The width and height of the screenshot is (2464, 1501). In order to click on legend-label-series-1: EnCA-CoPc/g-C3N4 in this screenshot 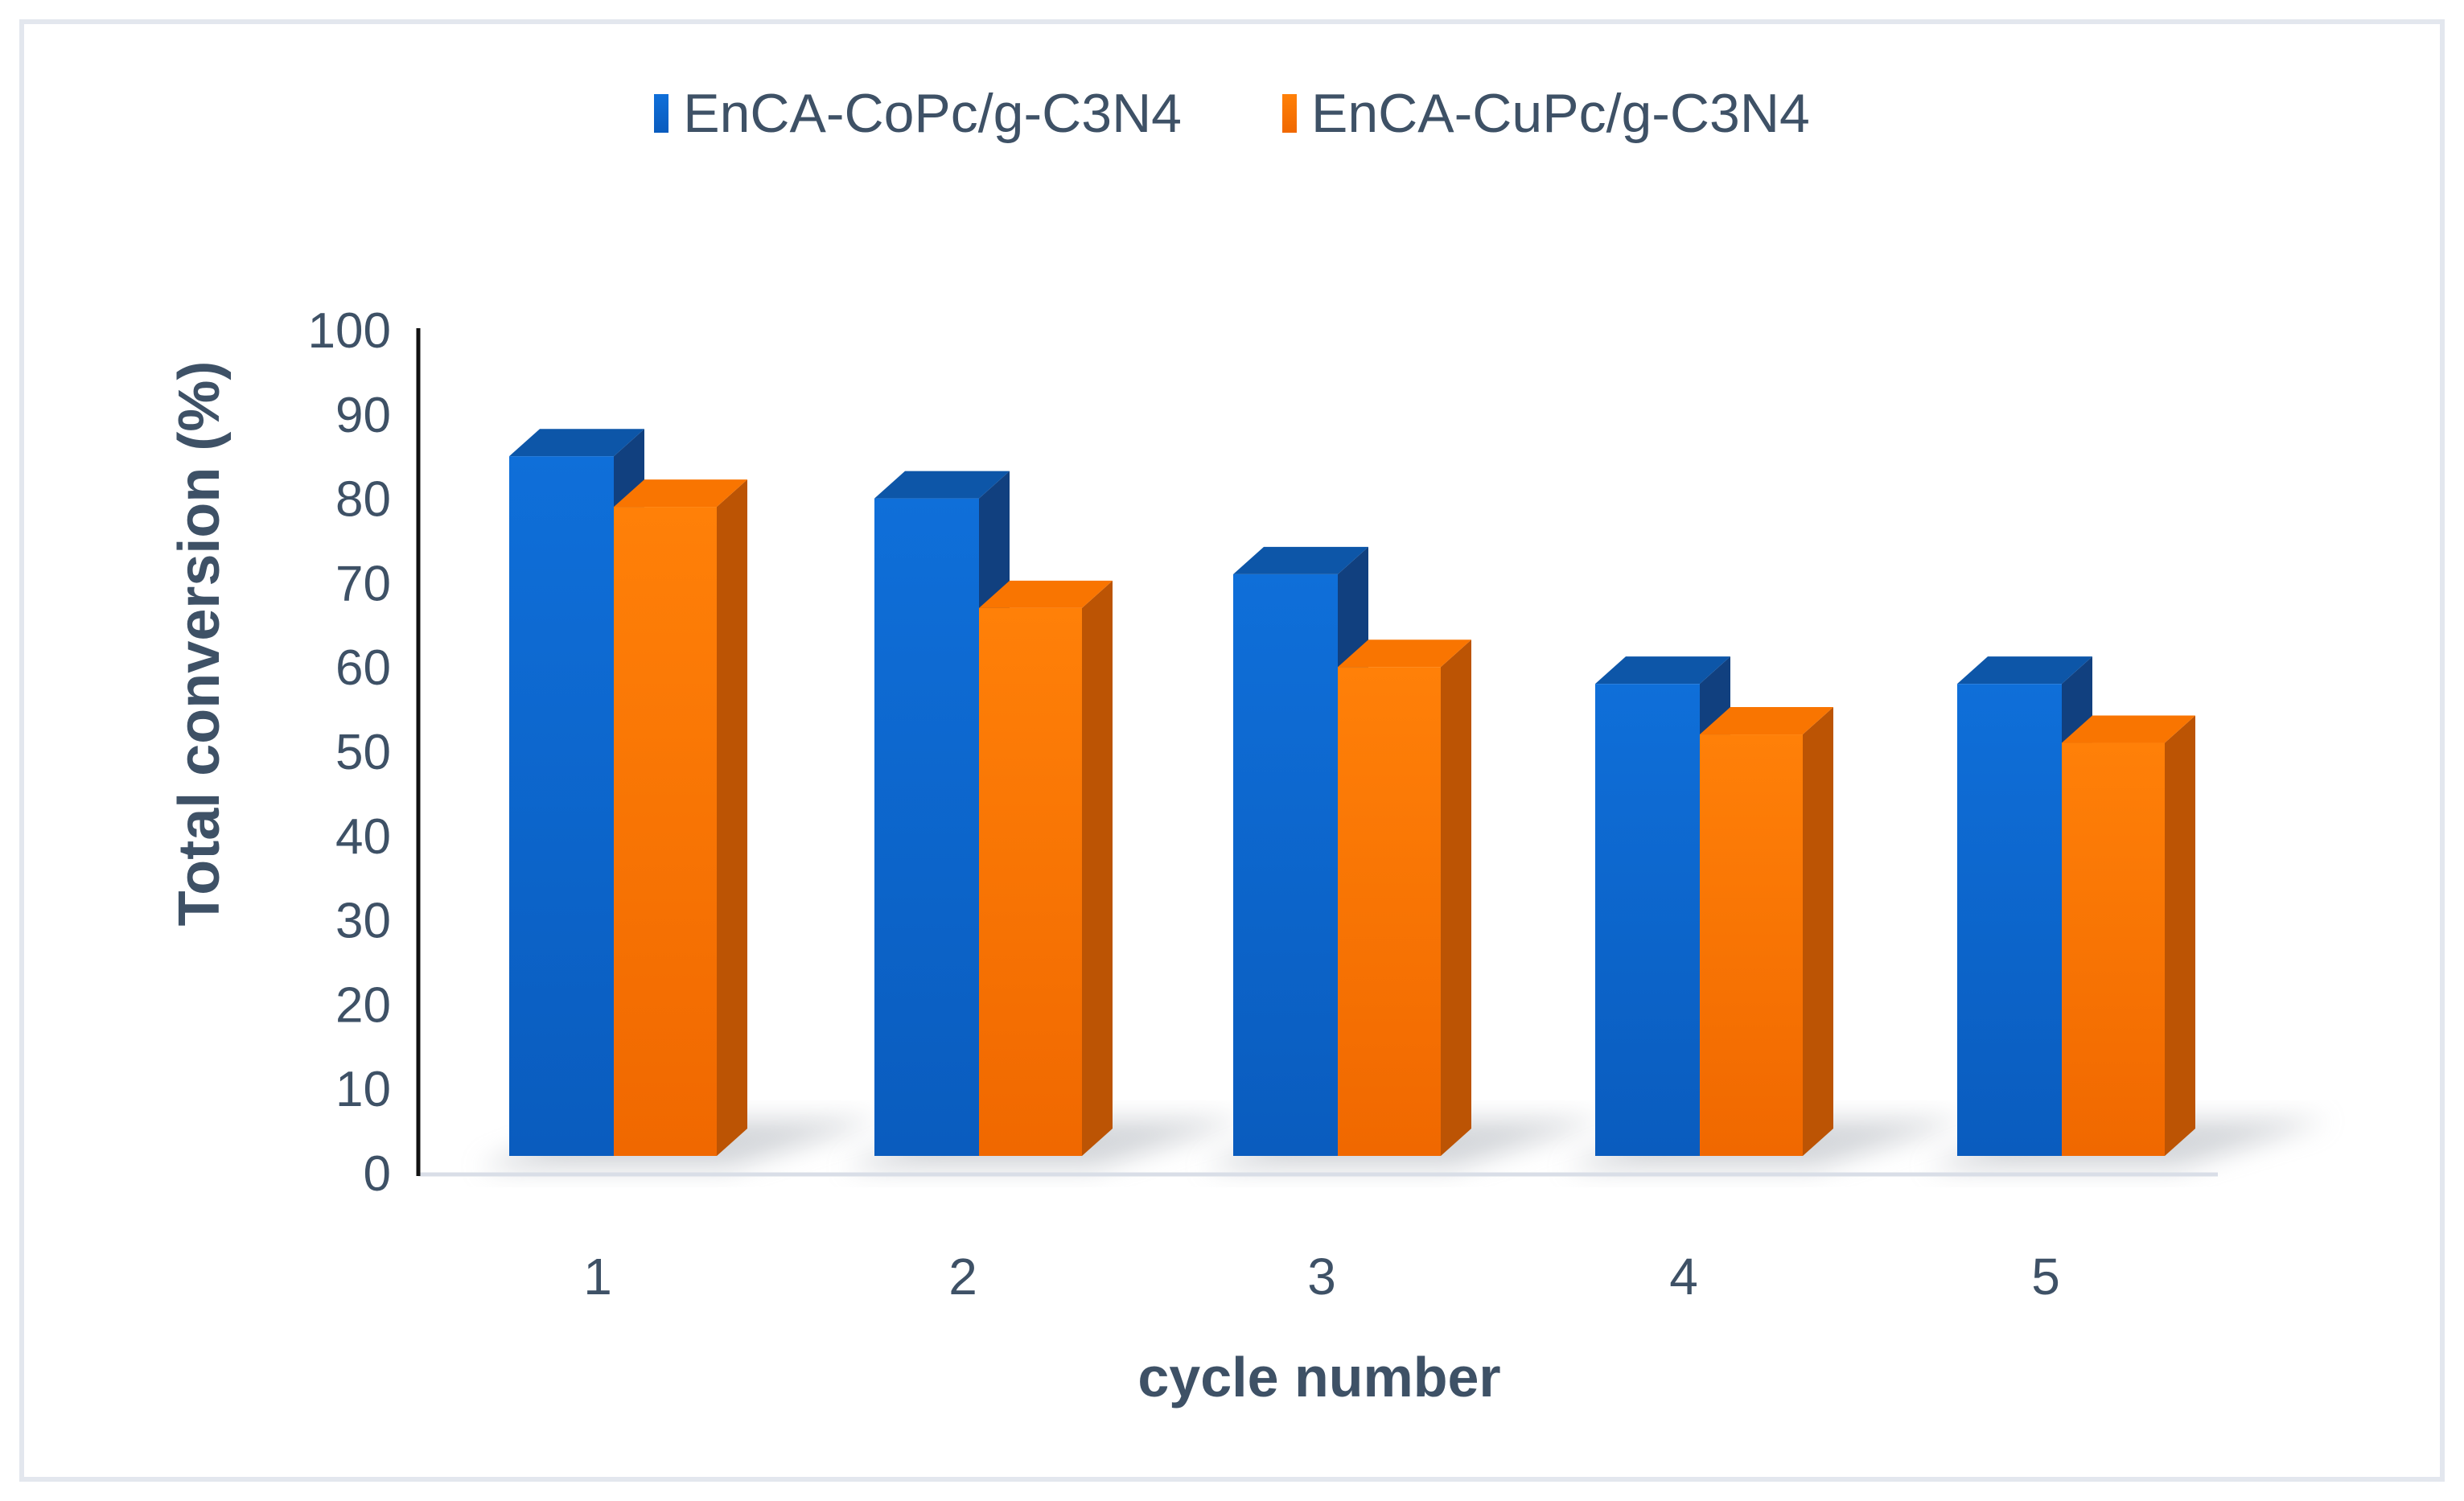, I will do `click(932, 114)`.